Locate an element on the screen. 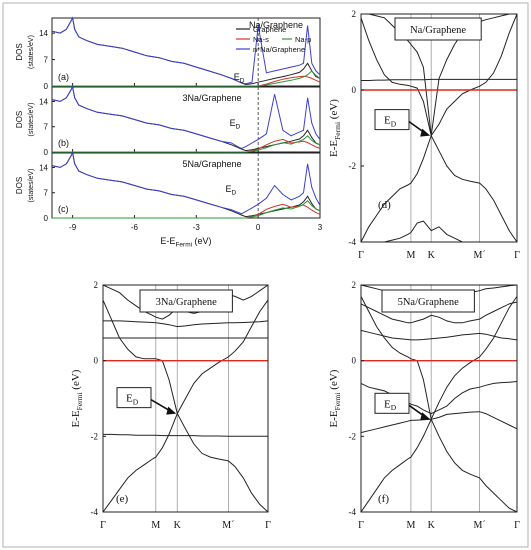 Image resolution: width=531 pixels, height=550 pixels. band-title: Na/Graphene is located at coordinates (438, 30).